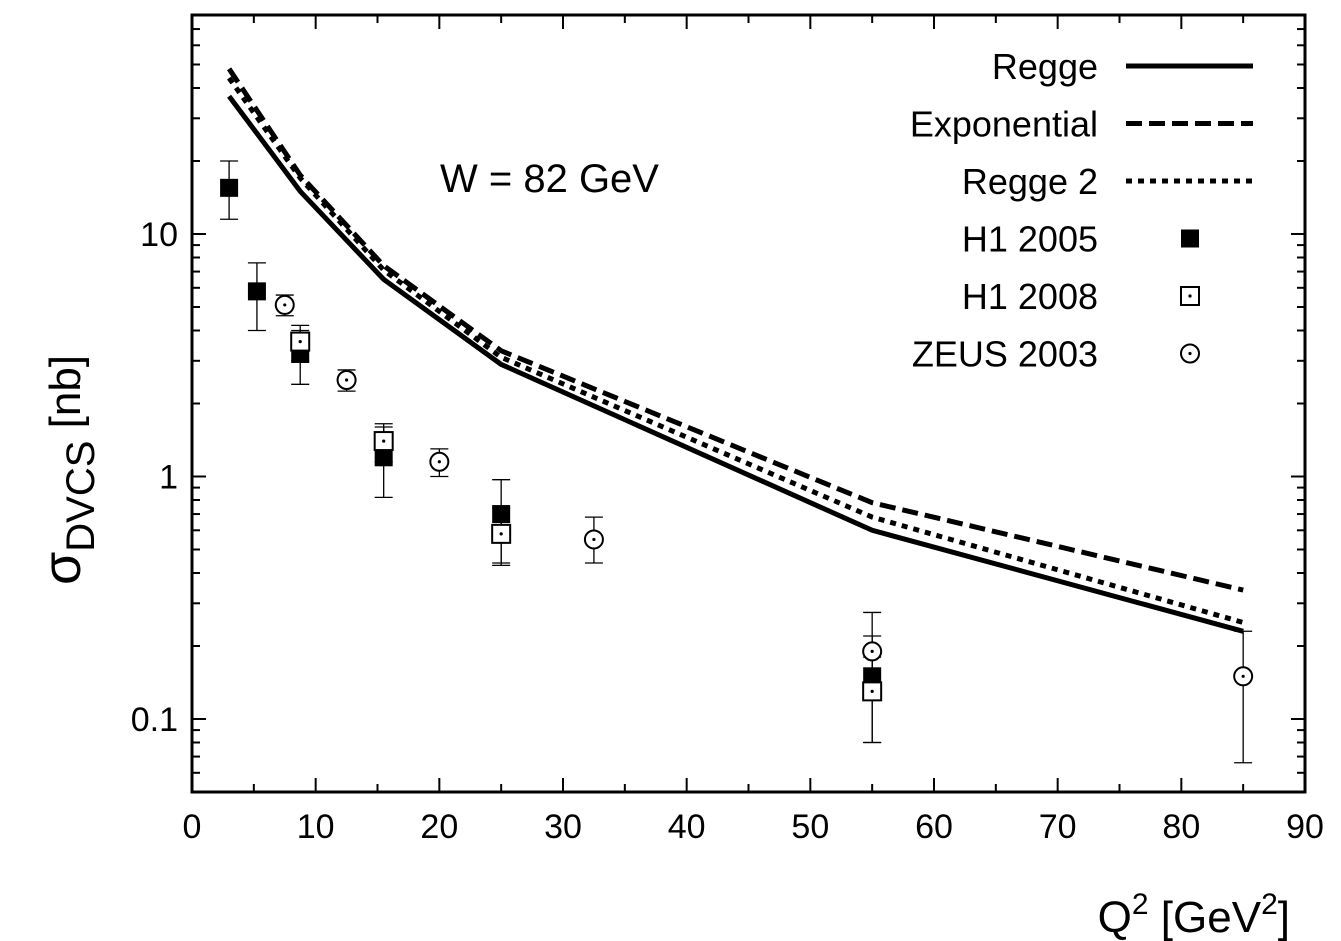  What do you see at coordinates (934, 827) in the screenshot?
I see `x-tick-label: 60` at bounding box center [934, 827].